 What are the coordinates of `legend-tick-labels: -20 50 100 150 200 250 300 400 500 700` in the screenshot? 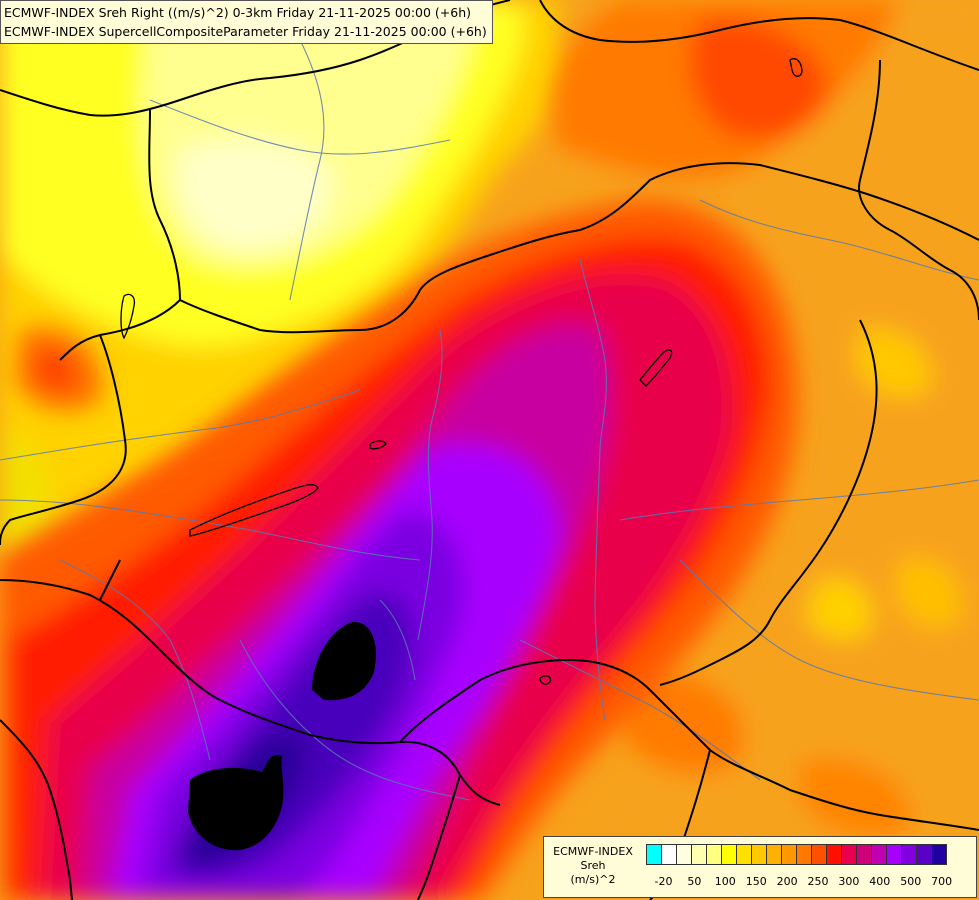 It's located at (811, 883).